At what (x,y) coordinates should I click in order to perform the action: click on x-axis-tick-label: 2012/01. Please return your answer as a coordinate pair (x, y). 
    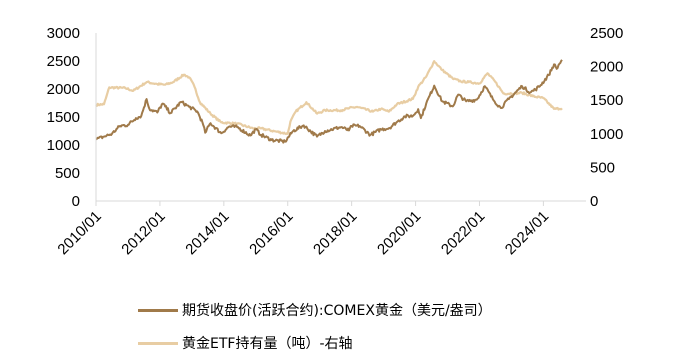
    Looking at the image, I should click on (143, 233).